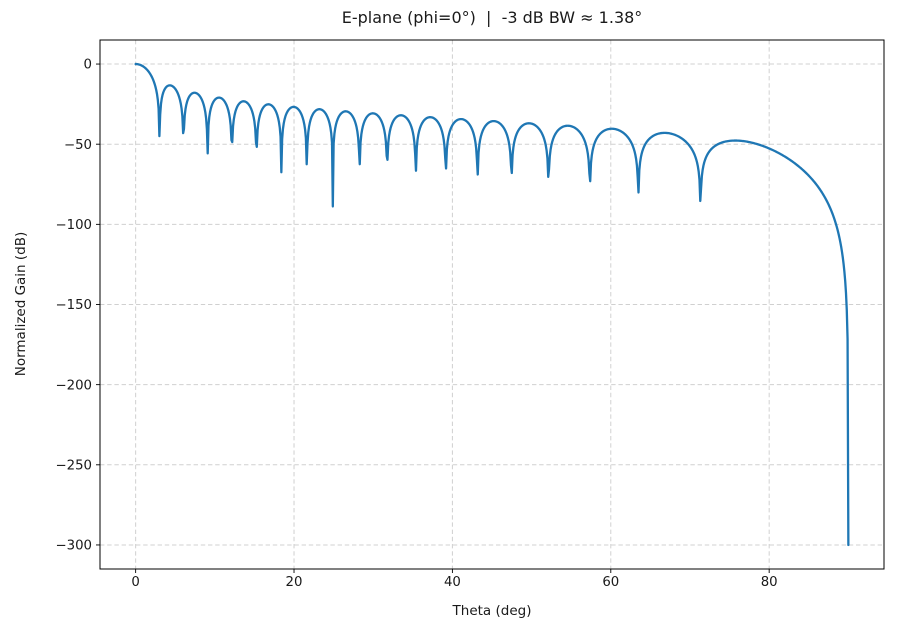  I want to click on x-tick-label: 40, so click(452, 582).